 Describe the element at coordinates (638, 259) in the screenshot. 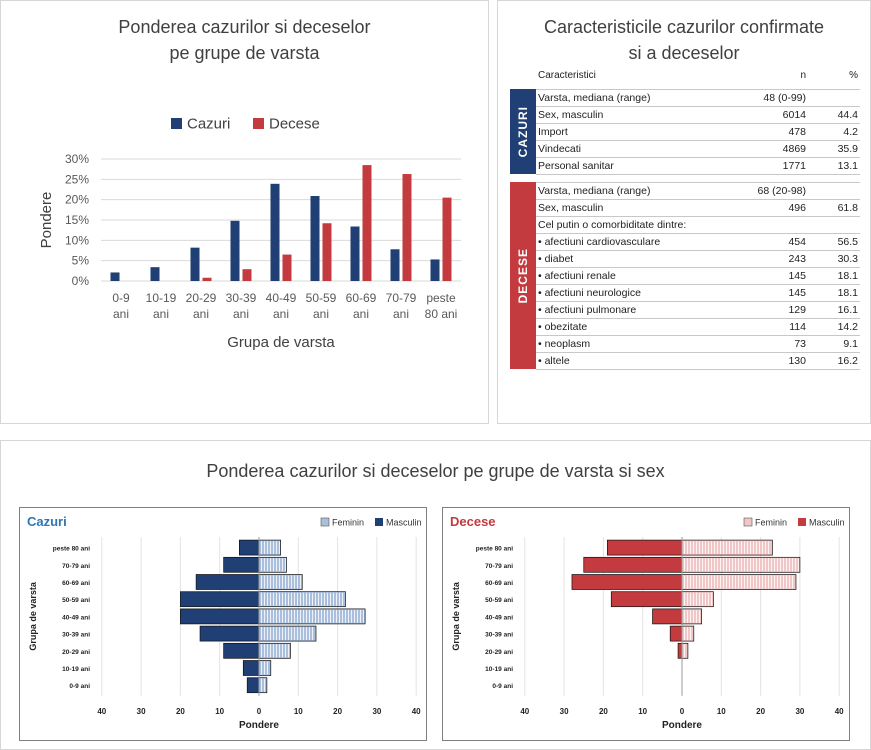

I see `row-label: diabet` at that location.